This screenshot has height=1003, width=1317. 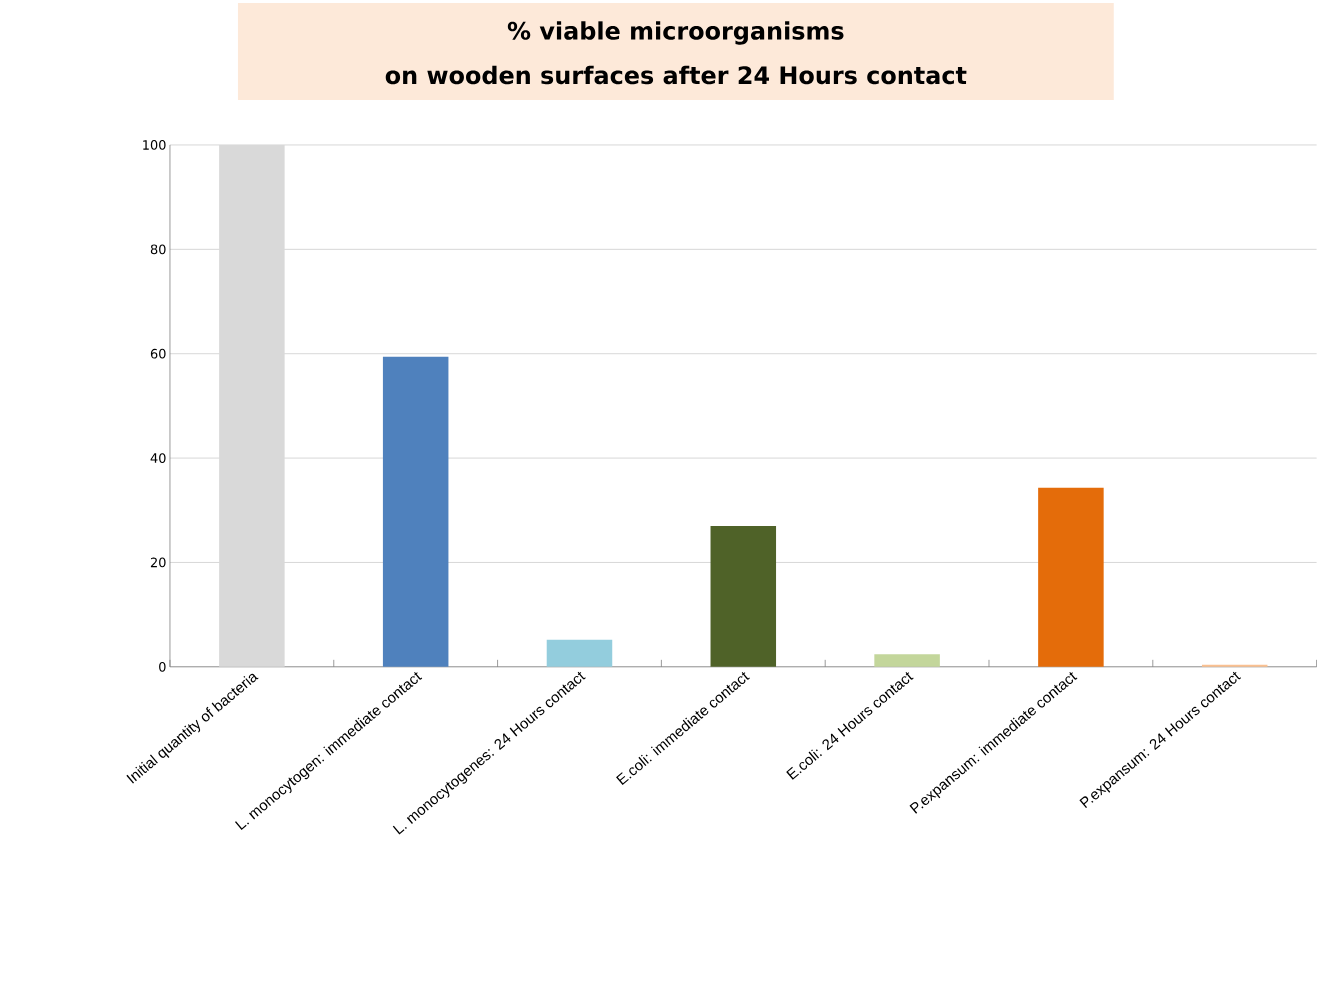 I want to click on chart-subtitle: on wooden surfaces after 24 Hours contact, so click(x=676, y=75).